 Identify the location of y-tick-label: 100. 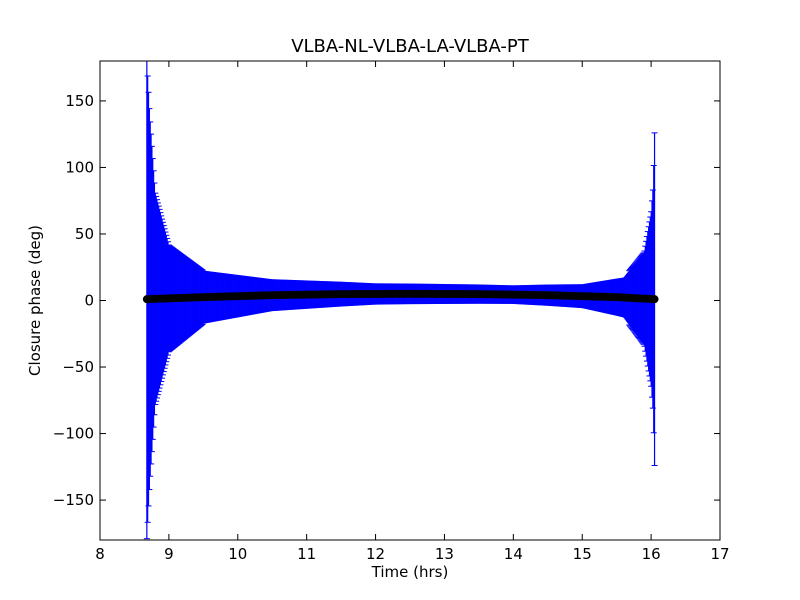
(79, 167).